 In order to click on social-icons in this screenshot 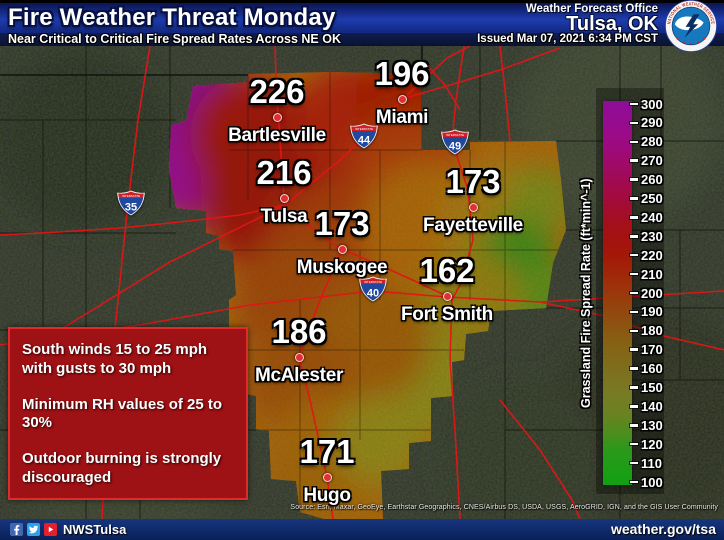, I will do `click(33, 529)`.